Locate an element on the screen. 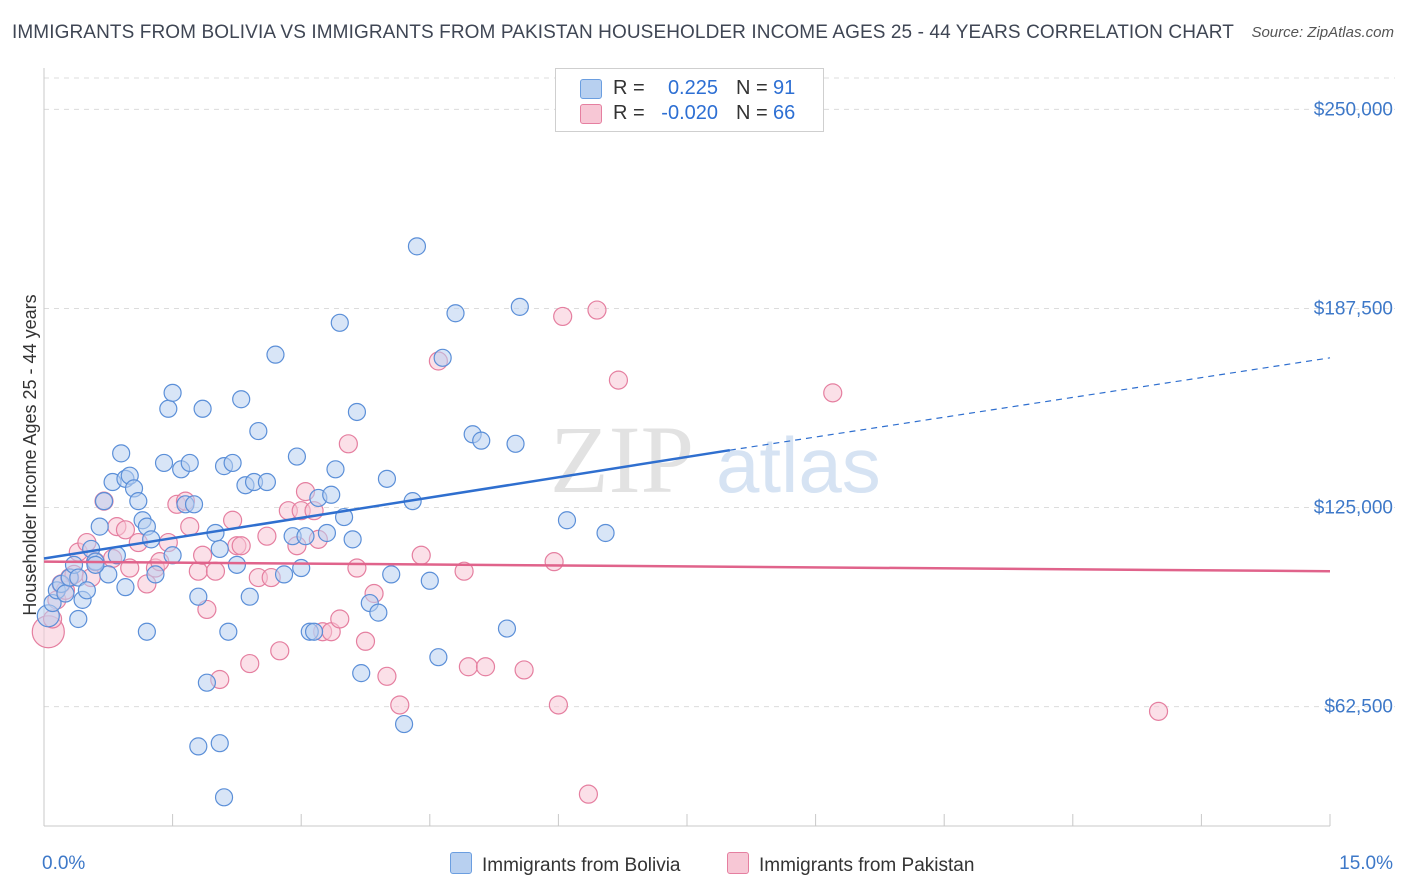 The image size is (1406, 892). y-axis-label: Householder Income Ages 25 - 44 years is located at coordinates (30, 454).